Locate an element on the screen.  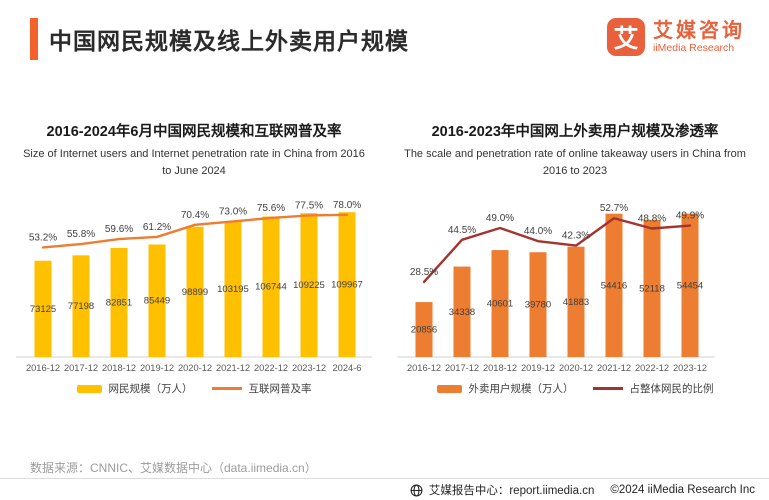
logo-text: 艾媒咨询 iiMedia Research is located at coordinates (699, 37).